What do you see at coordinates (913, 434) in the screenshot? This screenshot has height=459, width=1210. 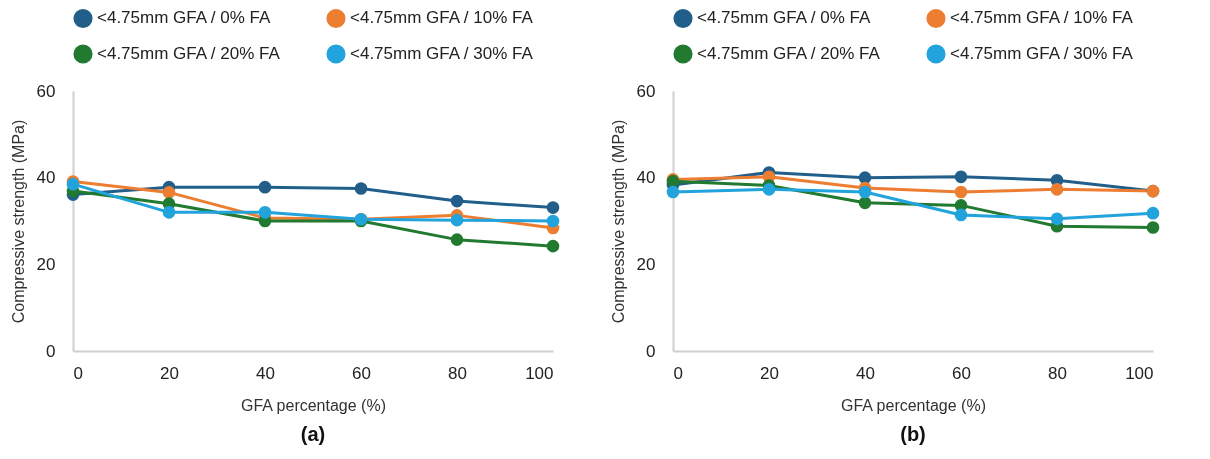 I see `text: (b)` at bounding box center [913, 434].